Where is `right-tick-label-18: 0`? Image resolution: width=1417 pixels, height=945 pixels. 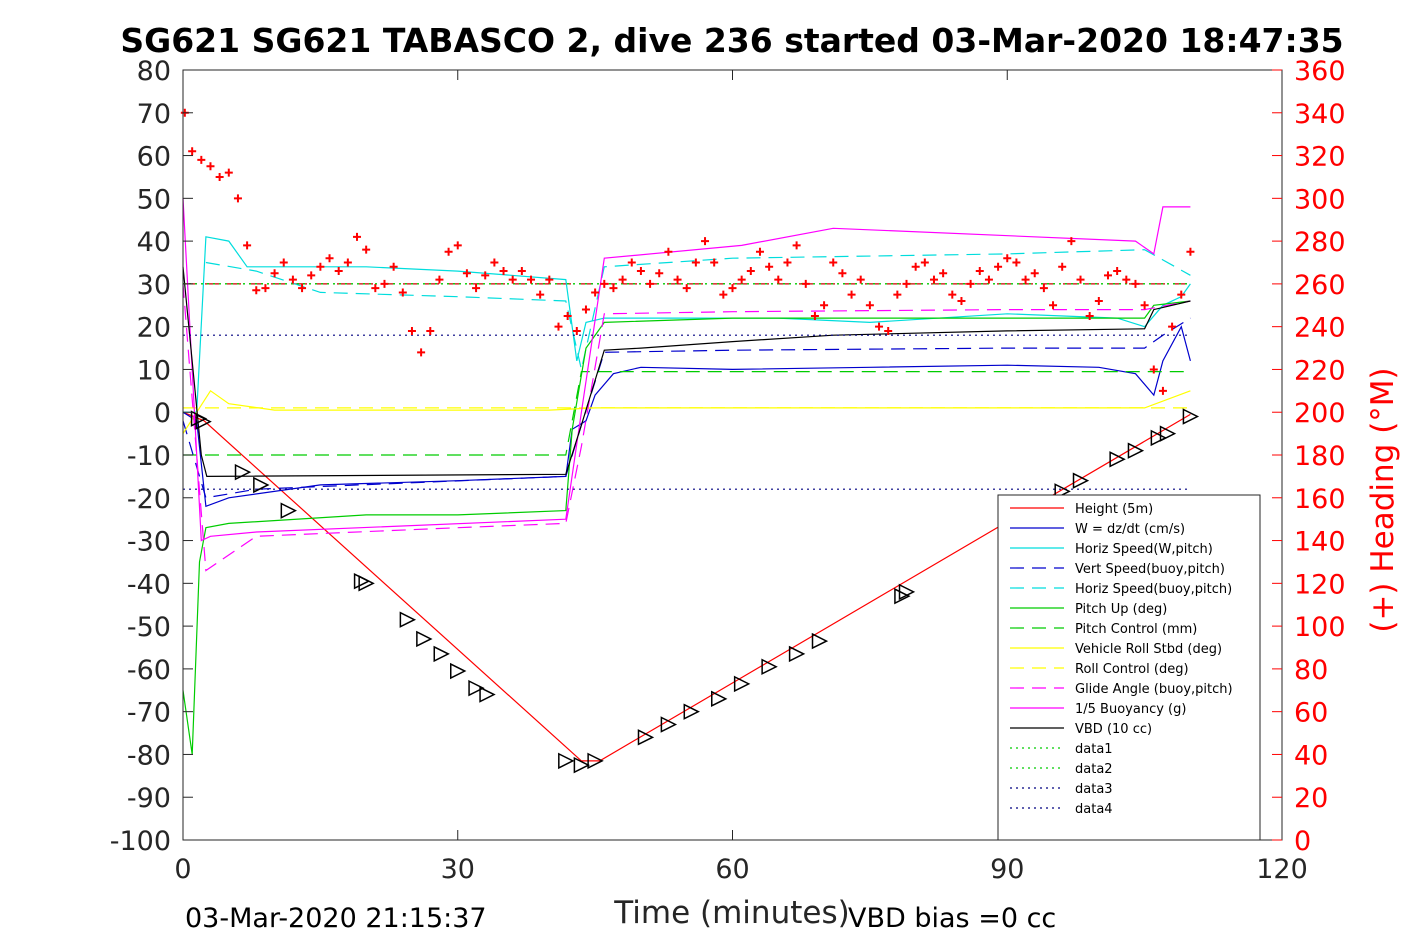
right-tick-label-18: 0 is located at coordinates (1302, 841).